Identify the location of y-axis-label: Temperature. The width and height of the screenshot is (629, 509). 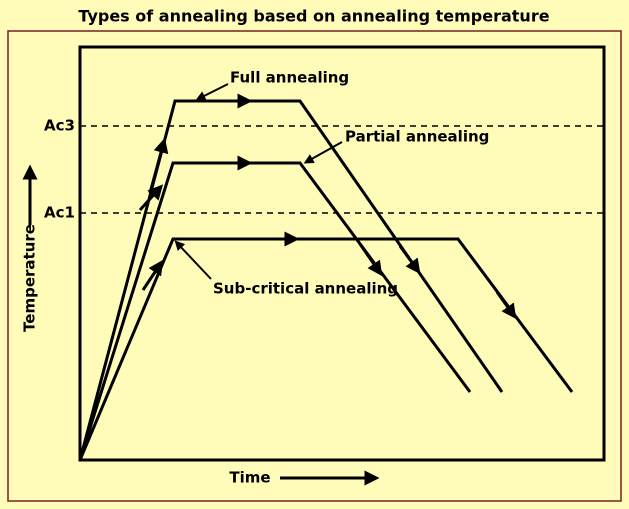
(30, 278).